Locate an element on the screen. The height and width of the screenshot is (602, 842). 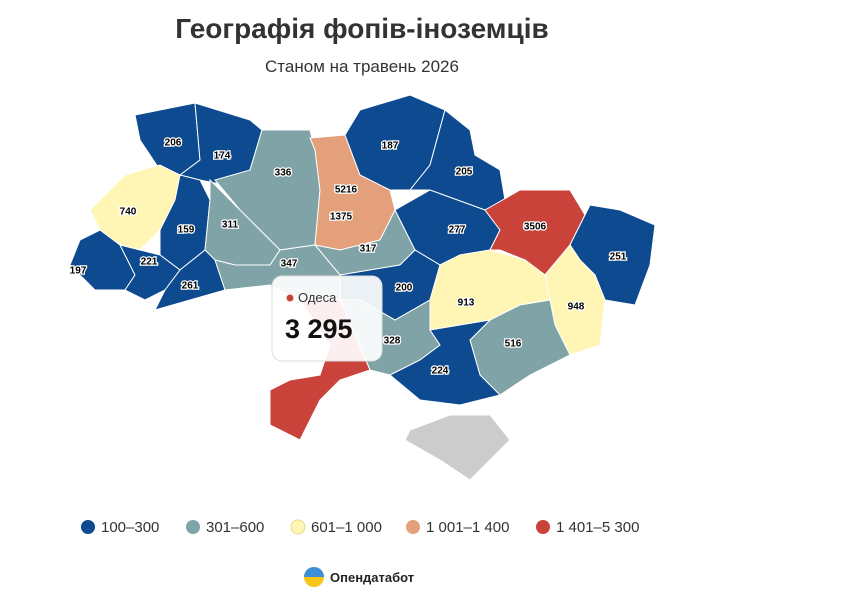
region-value-label: 206 is located at coordinates (173, 143).